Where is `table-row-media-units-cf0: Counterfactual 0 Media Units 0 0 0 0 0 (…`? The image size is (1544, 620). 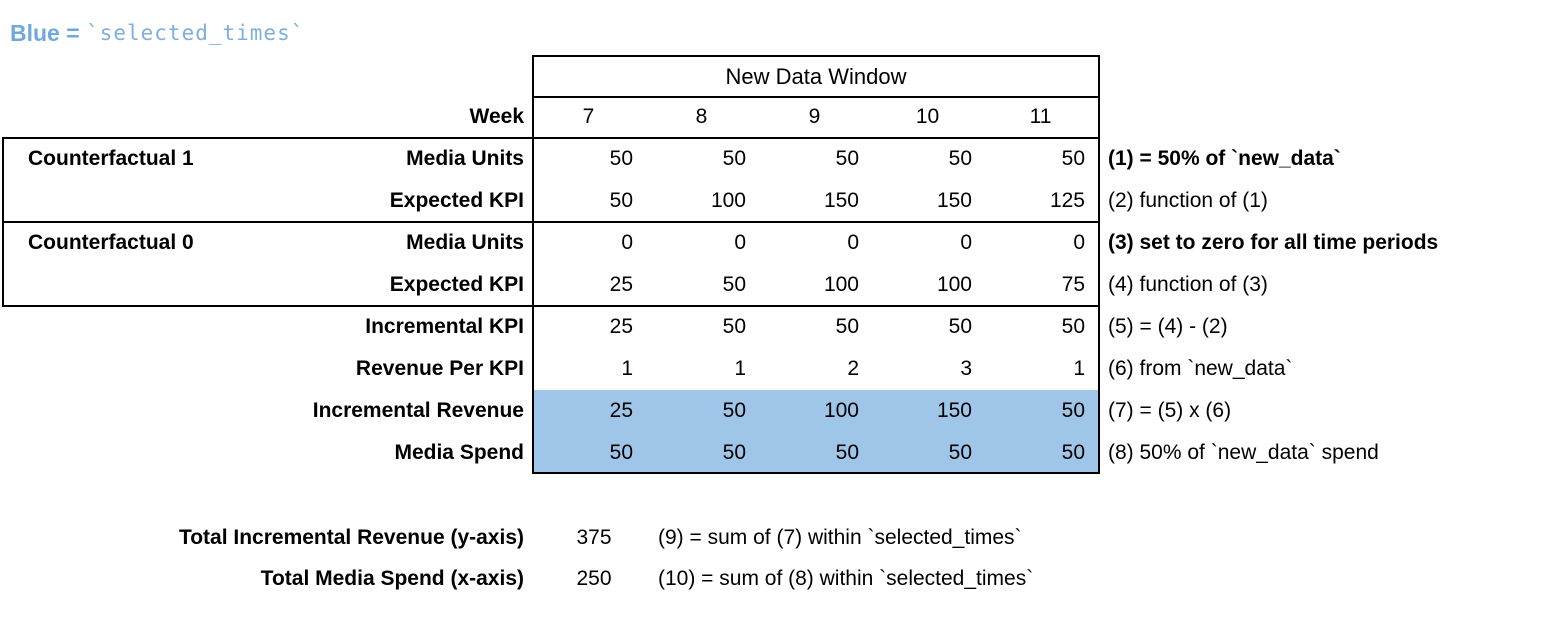 table-row-media-units-cf0: Counterfactual 0 Media Units 0 0 0 0 0 (… is located at coordinates (772, 243).